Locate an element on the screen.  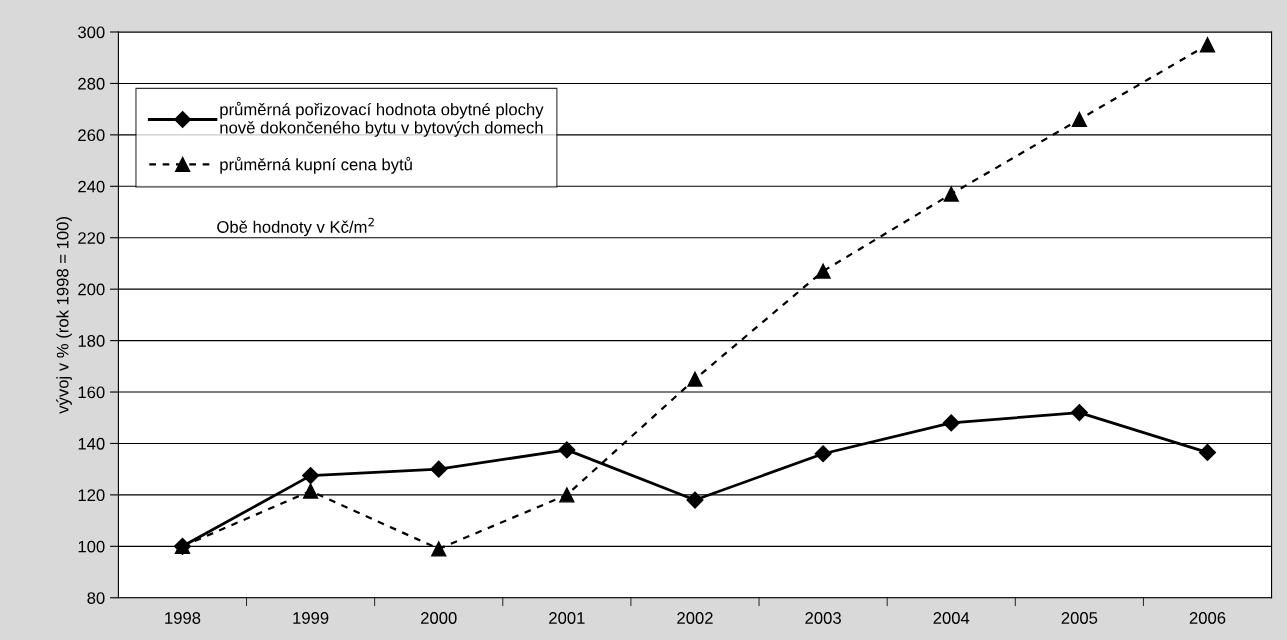
y-tick-label: 120 is located at coordinates (91, 495).